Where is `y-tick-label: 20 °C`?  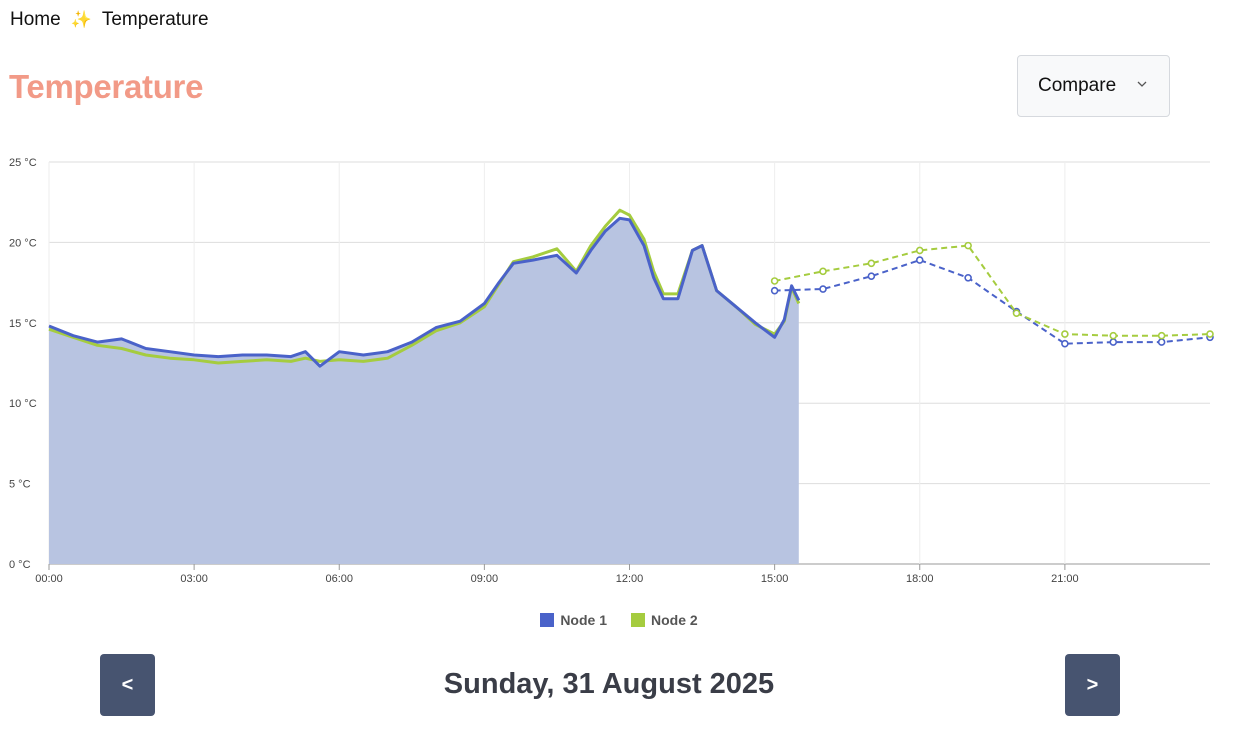 y-tick-label: 20 °C is located at coordinates (23, 243).